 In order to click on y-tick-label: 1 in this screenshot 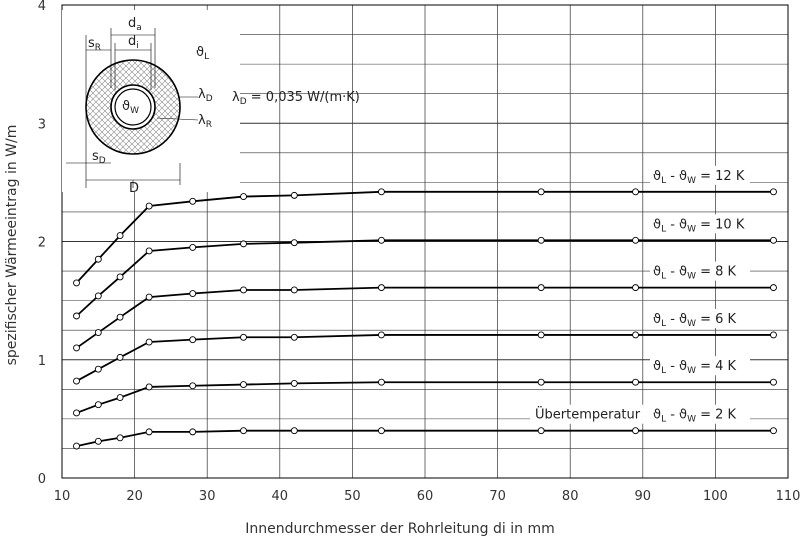, I will do `click(42, 361)`.